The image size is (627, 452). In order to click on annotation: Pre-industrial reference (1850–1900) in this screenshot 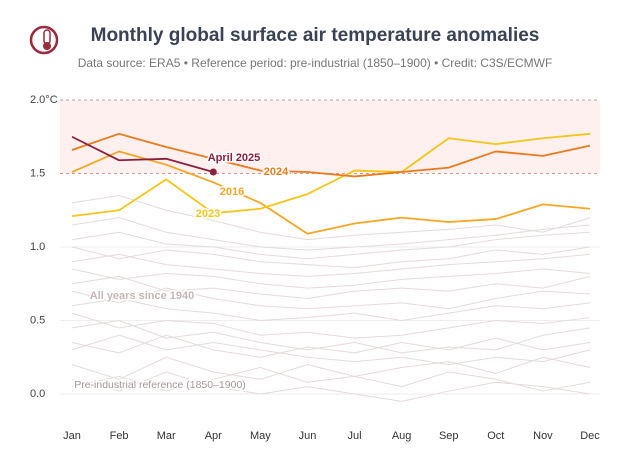, I will do `click(160, 385)`.